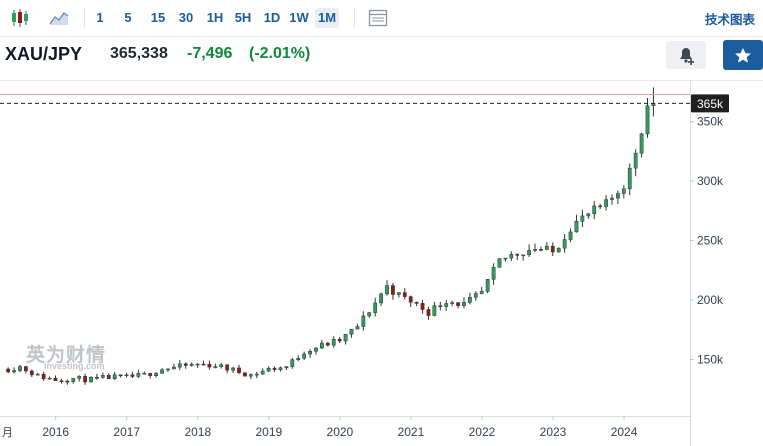 The height and width of the screenshot is (446, 763). I want to click on add-alert-button, so click(686, 55).